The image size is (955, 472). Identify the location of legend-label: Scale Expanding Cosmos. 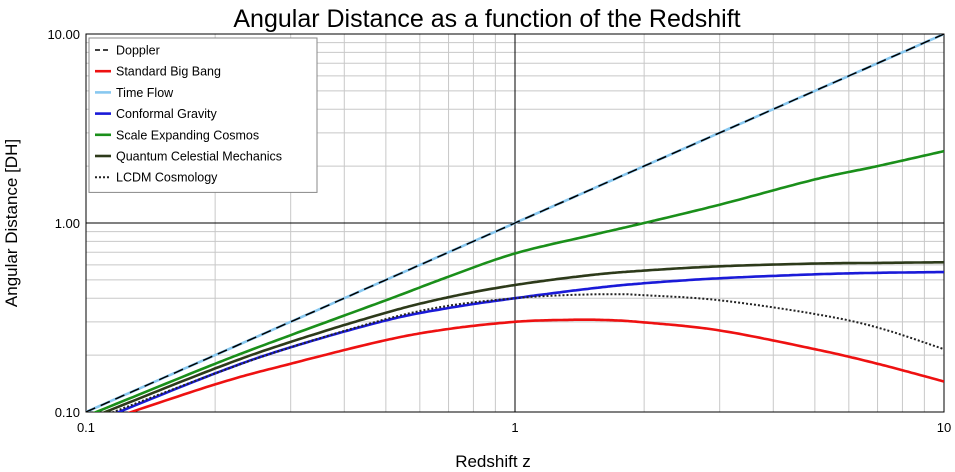
(187, 135).